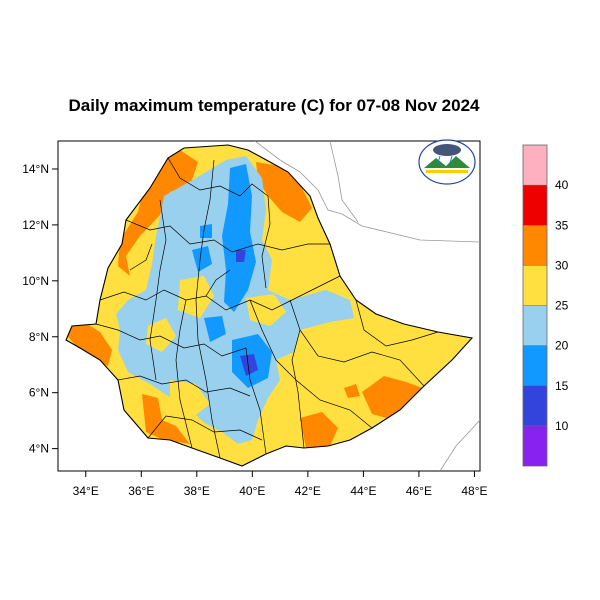 The image size is (600, 600). What do you see at coordinates (40, 309) in the screenshot?
I see `latitude-axis: 14°N 12°N 10°N 8°N 6°N 4°N` at bounding box center [40, 309].